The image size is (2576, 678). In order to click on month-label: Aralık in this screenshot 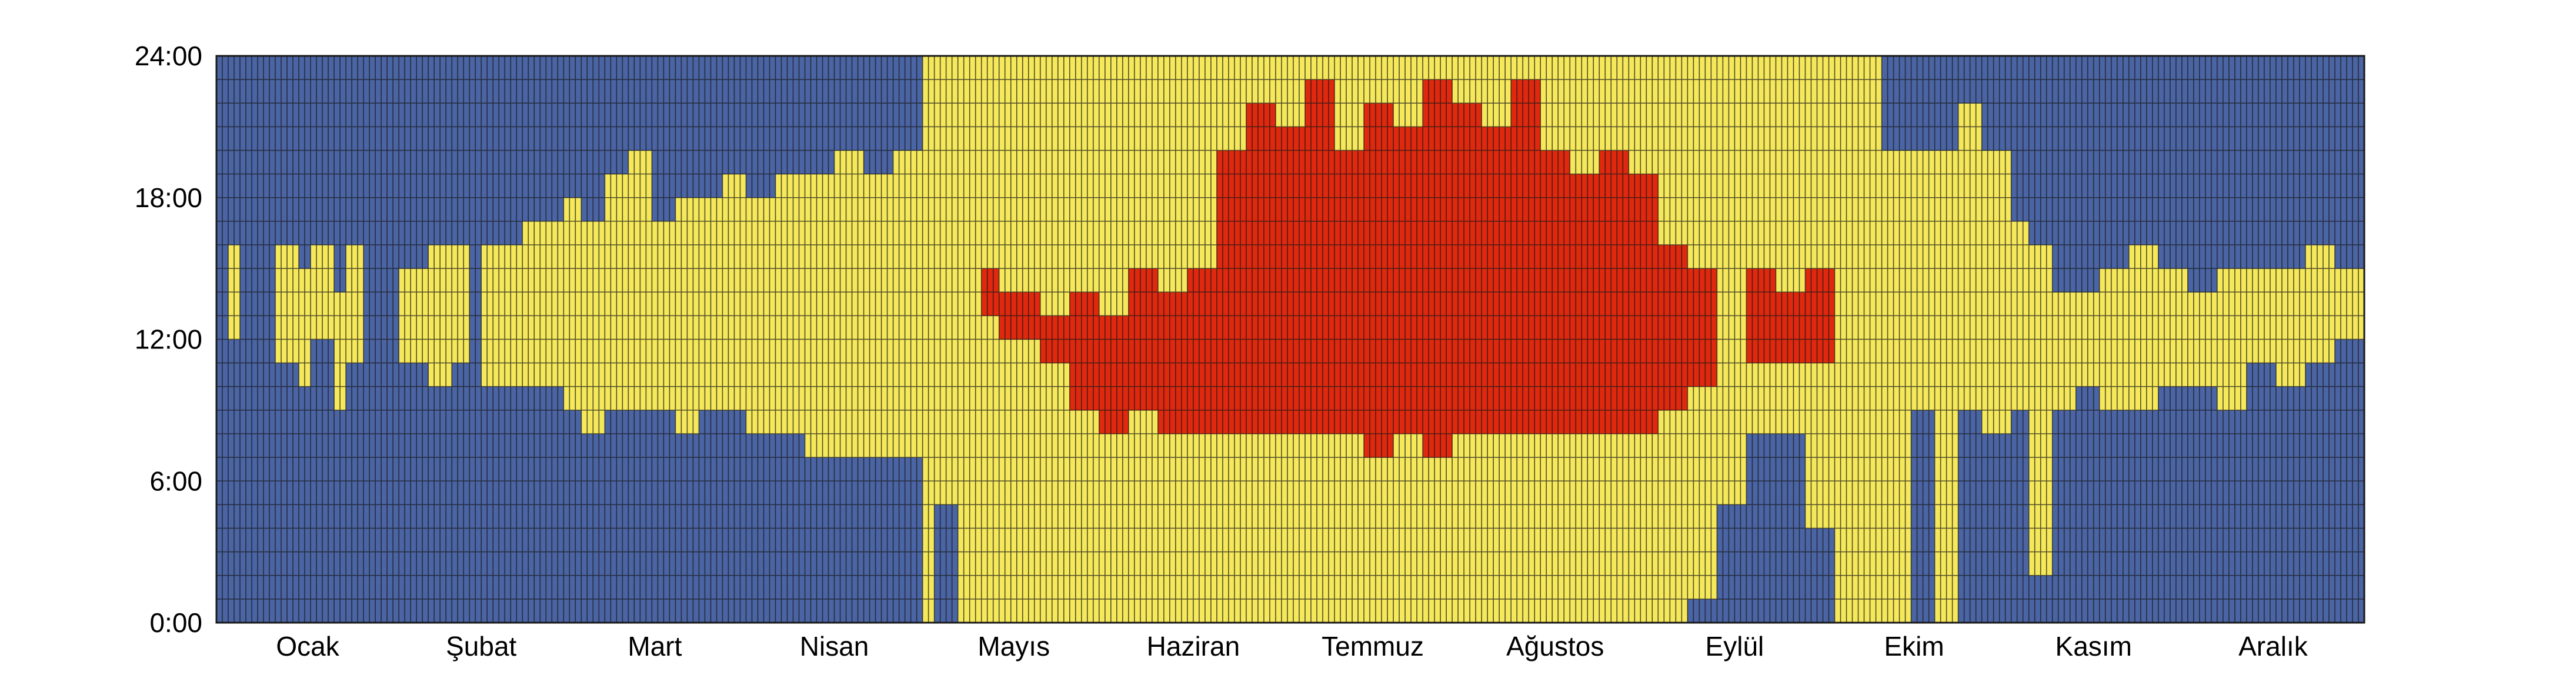, I will do `click(2273, 646)`.